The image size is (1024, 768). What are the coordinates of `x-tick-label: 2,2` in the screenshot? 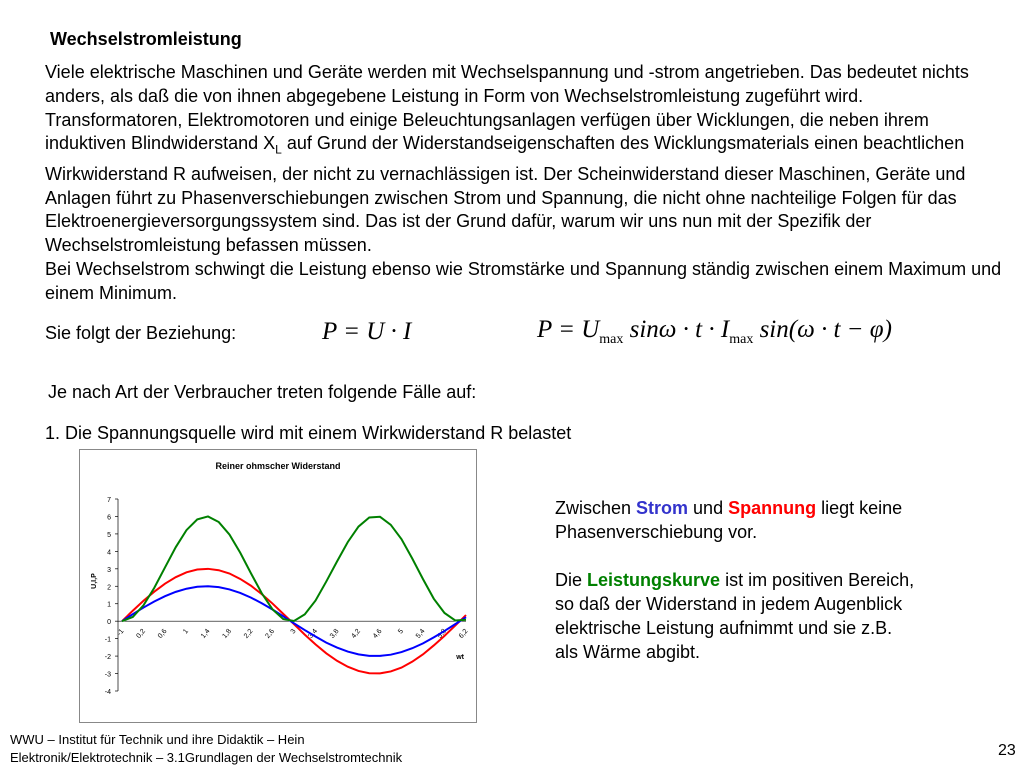 It's located at (249, 634).